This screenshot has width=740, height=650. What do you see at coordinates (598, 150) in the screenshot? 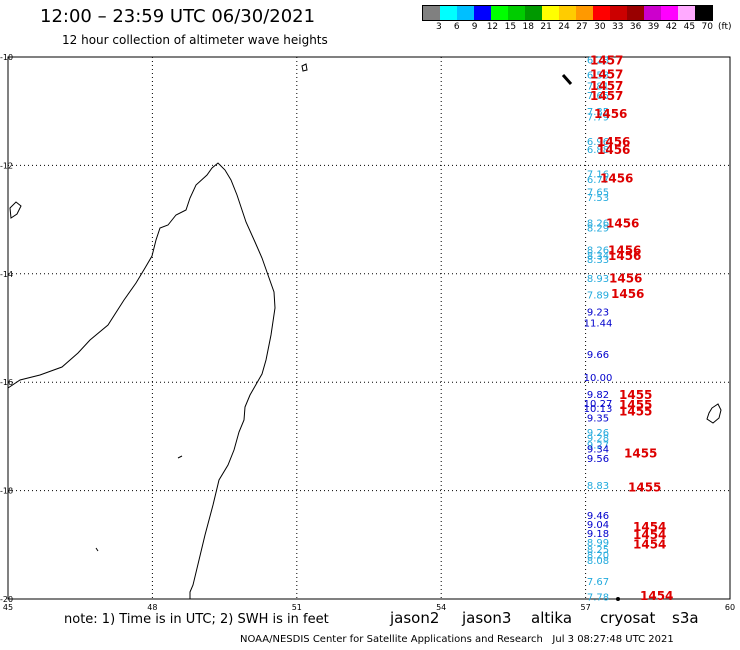
I see `wave-height-value: 6.88` at bounding box center [598, 150].